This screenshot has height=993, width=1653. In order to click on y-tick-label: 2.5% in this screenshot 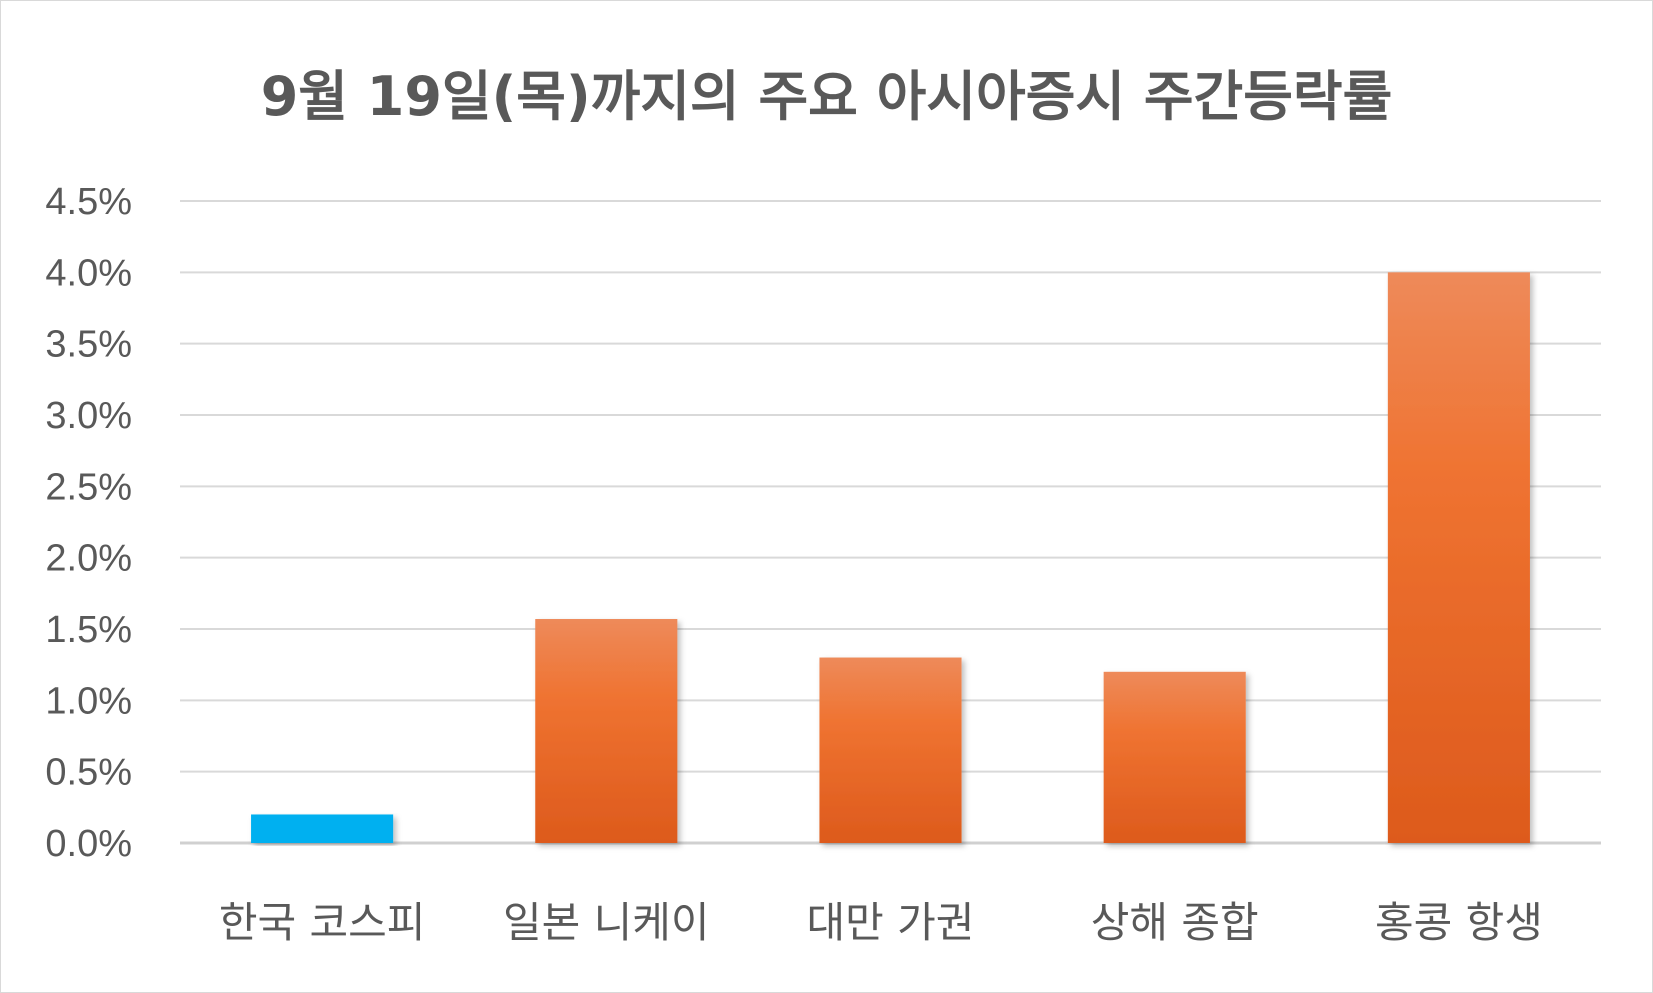, I will do `click(88, 487)`.